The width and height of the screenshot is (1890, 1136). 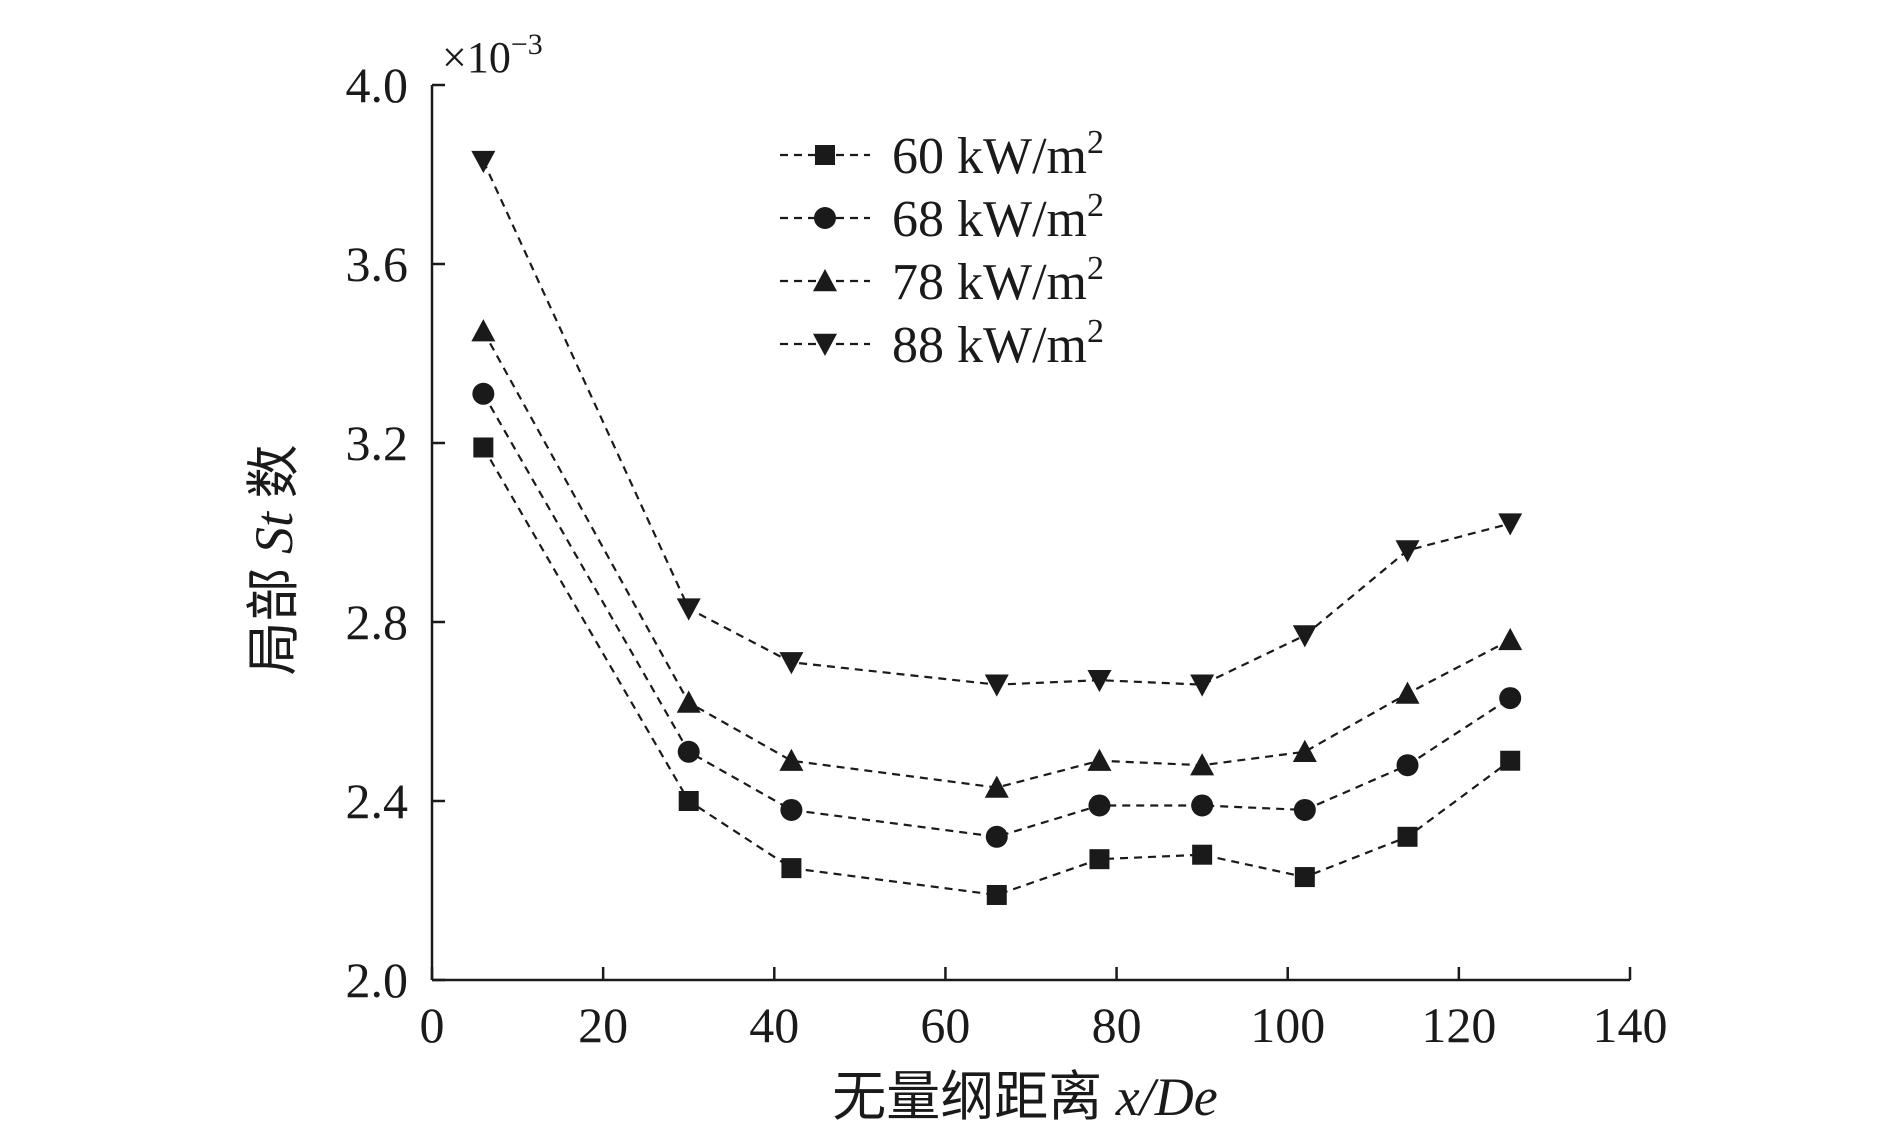 What do you see at coordinates (774, 1025) in the screenshot?
I see `x-tick-label: 40` at bounding box center [774, 1025].